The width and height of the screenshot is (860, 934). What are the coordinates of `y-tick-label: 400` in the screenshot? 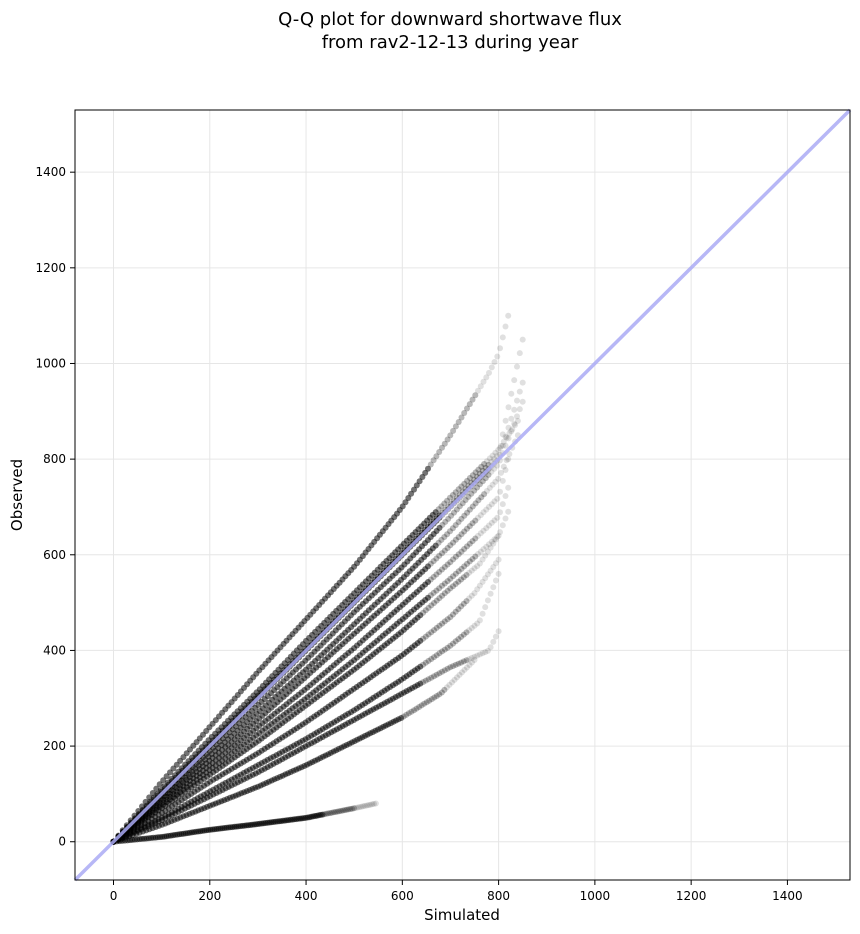 It's located at (54, 650).